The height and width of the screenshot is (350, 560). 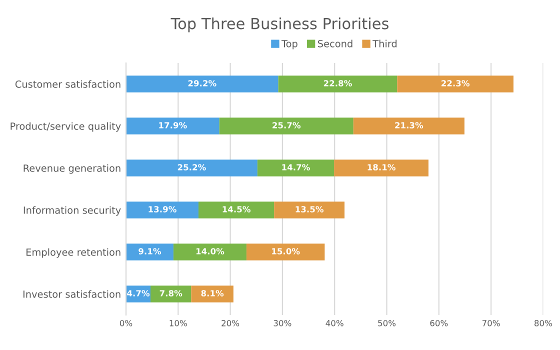 What do you see at coordinates (387, 323) in the screenshot?
I see `x-tick-label: 50%` at bounding box center [387, 323].